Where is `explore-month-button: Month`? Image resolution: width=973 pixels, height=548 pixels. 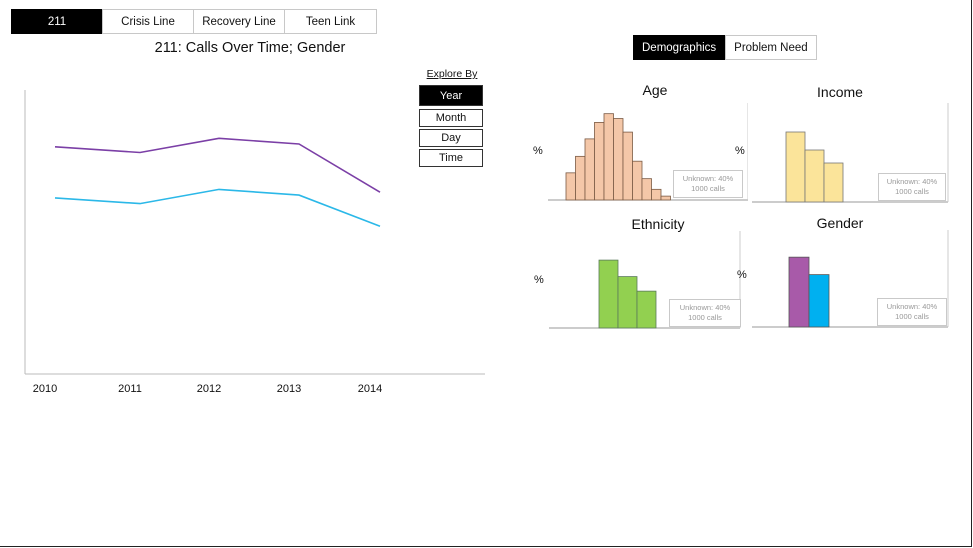
explore-month-button: Month is located at coordinates (451, 118).